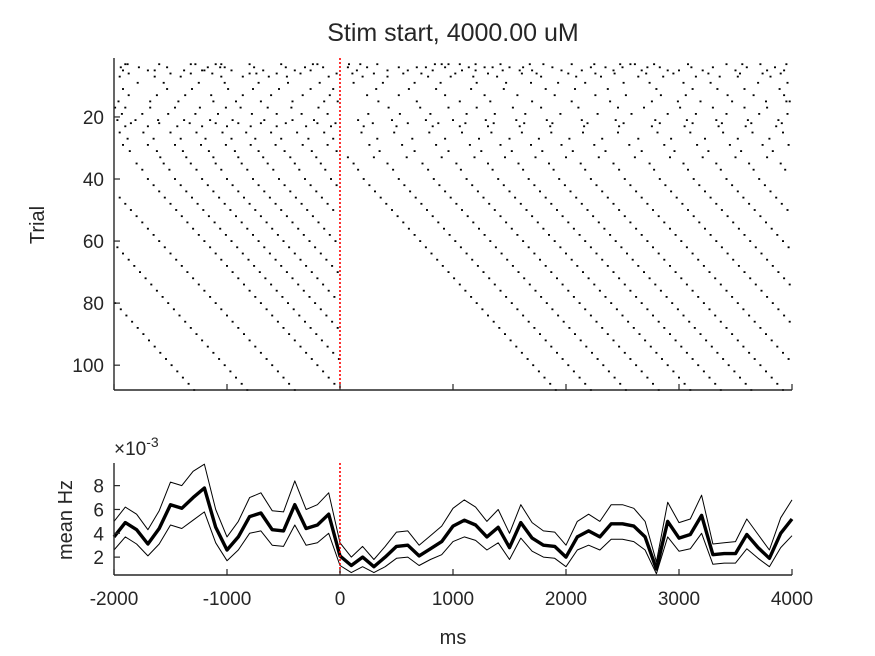 The image size is (875, 656). What do you see at coordinates (453, 599) in the screenshot?
I see `x-tick-label: 1000` at bounding box center [453, 599].